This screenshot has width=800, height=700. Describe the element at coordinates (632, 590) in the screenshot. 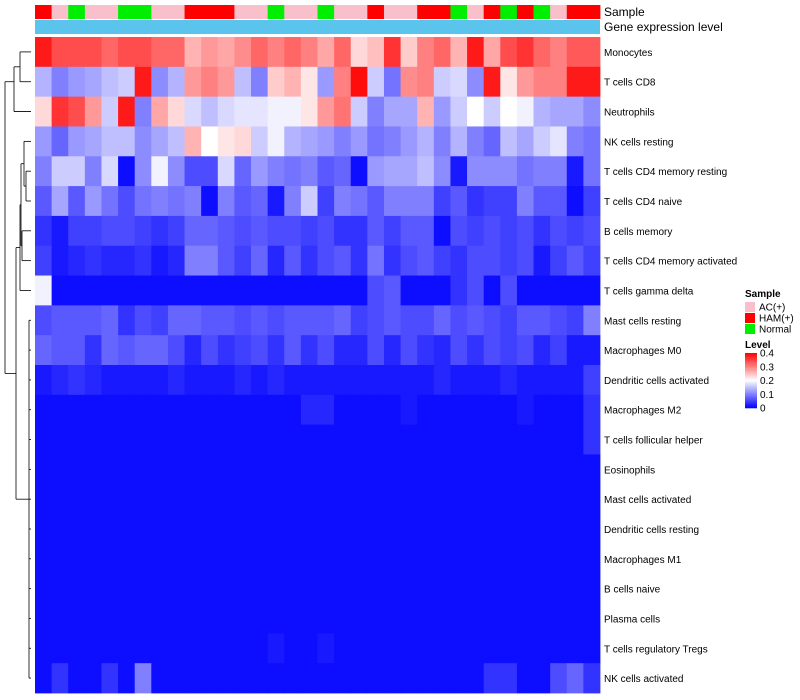

I see `row-label: B cells naive` at that location.